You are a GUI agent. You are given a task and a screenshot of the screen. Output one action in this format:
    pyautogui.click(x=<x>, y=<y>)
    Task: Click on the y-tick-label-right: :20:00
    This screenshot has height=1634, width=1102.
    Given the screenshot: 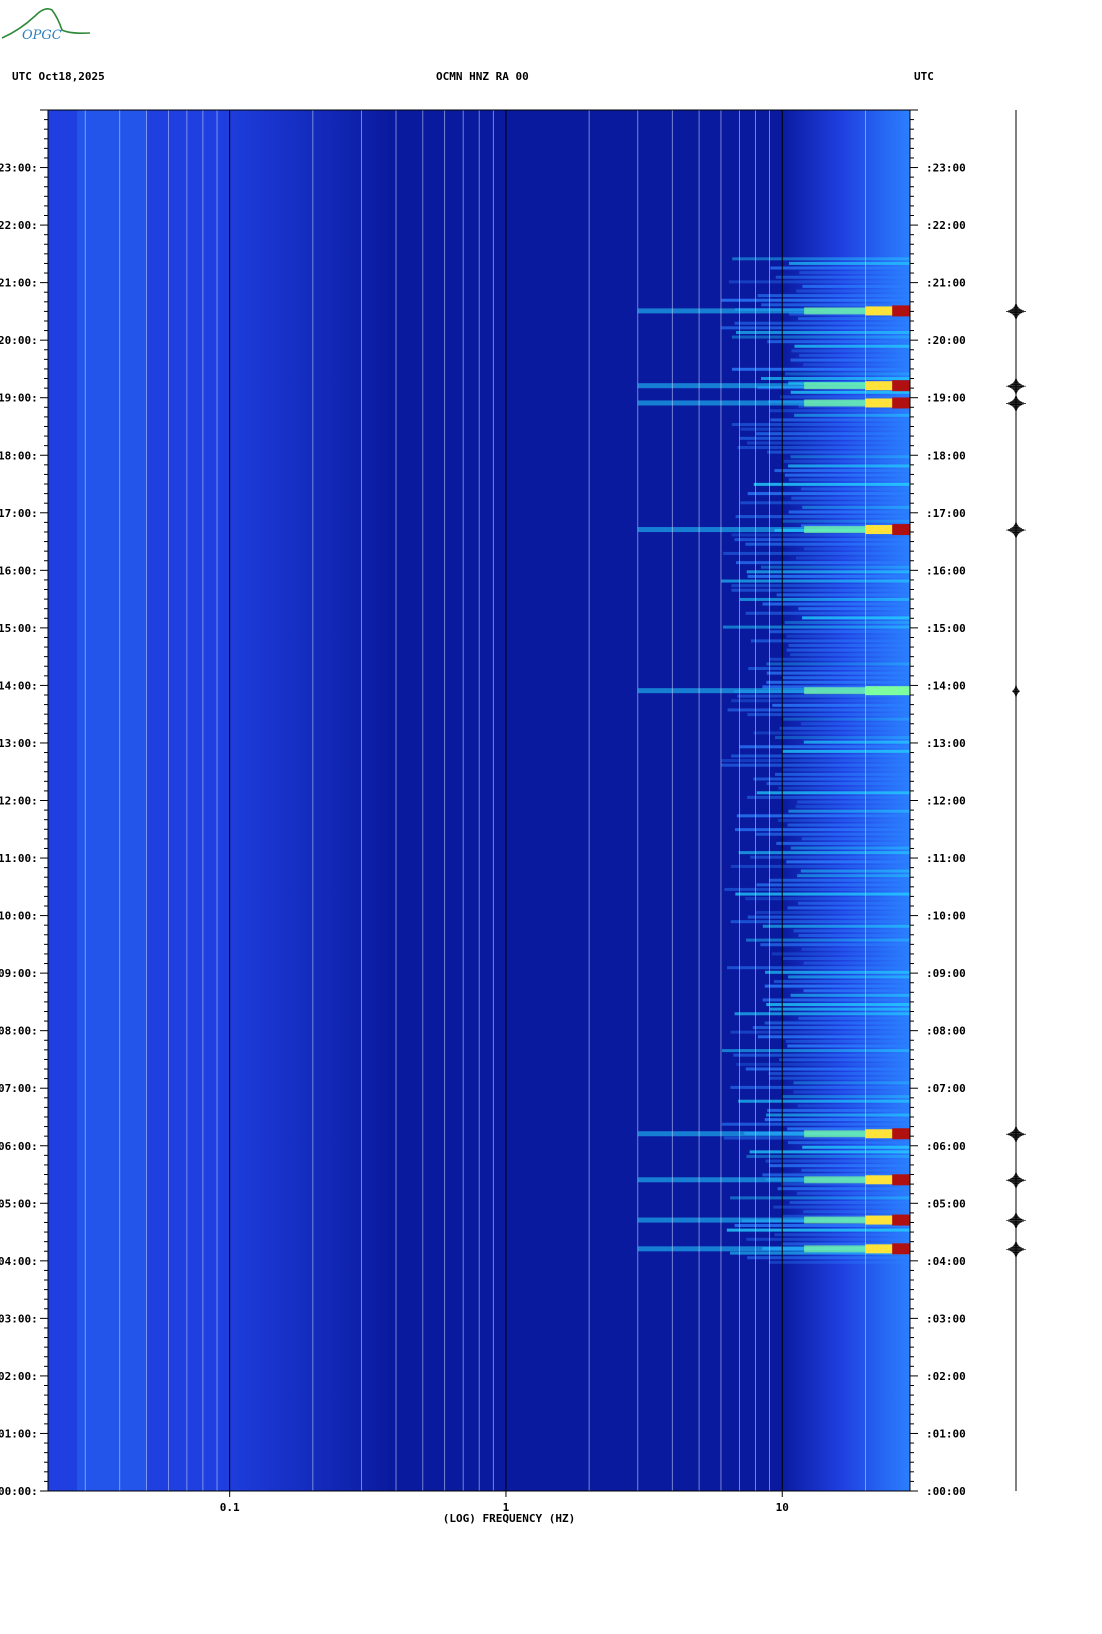 What is the action you would take?
    pyautogui.click(x=946, y=340)
    